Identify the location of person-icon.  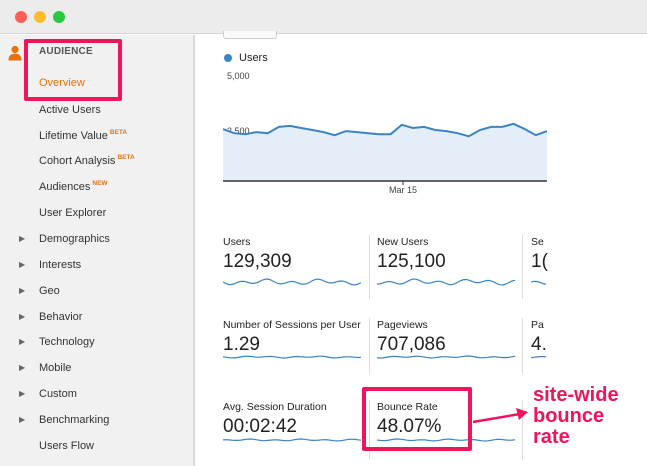
(15, 53).